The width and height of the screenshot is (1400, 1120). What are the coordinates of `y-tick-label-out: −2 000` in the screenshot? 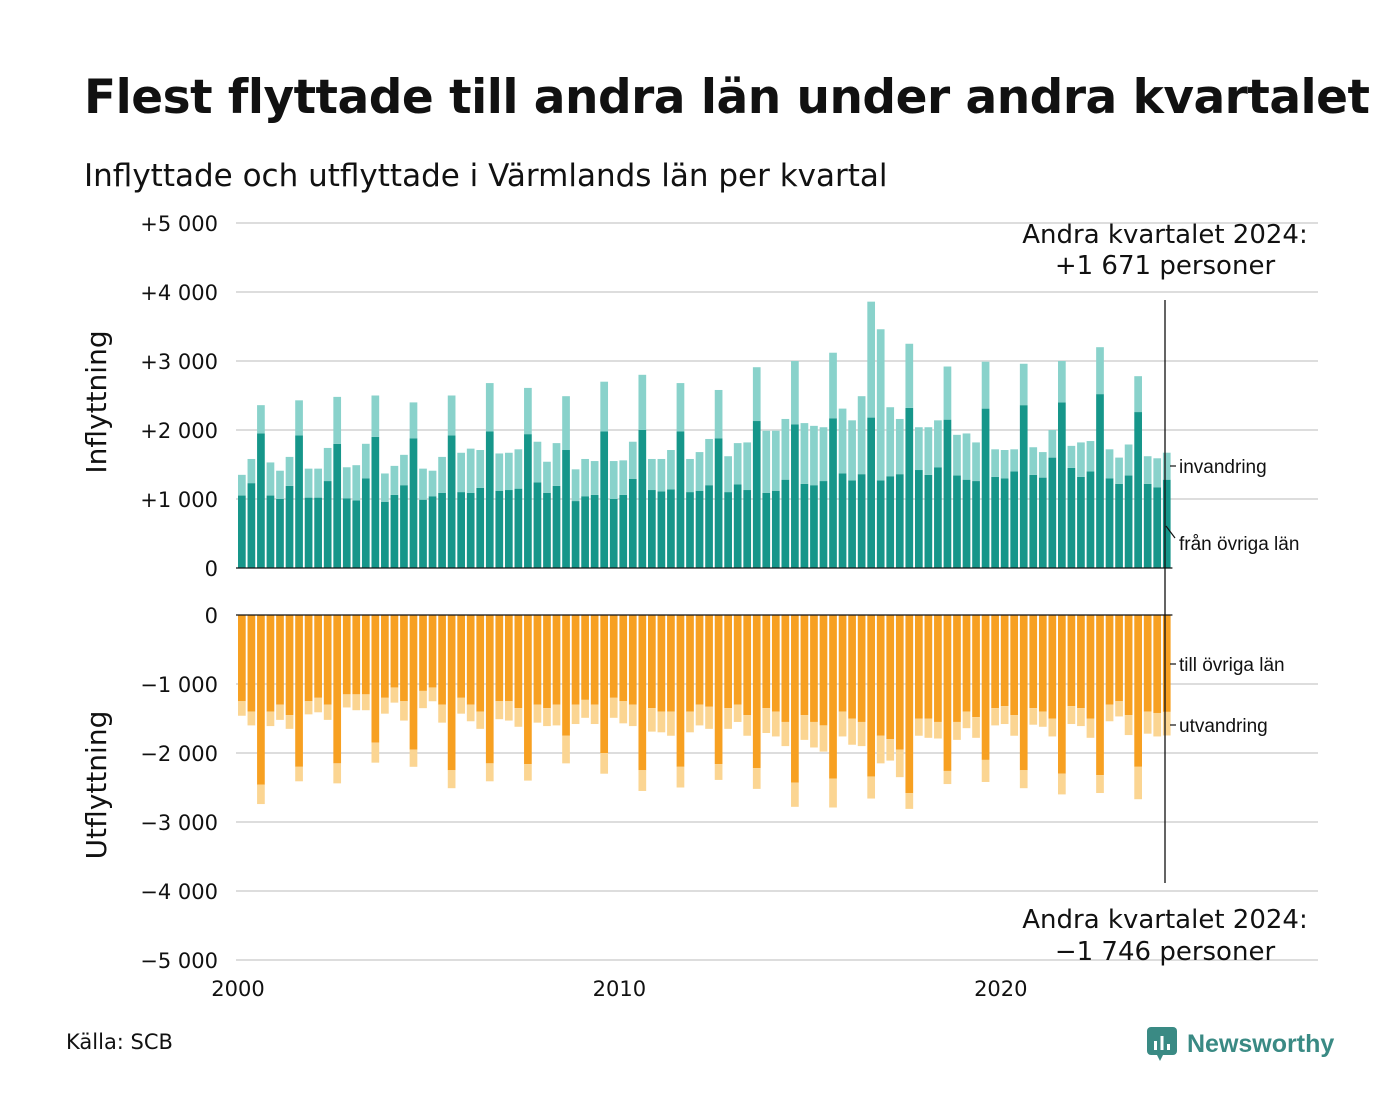 It's located at (179, 754).